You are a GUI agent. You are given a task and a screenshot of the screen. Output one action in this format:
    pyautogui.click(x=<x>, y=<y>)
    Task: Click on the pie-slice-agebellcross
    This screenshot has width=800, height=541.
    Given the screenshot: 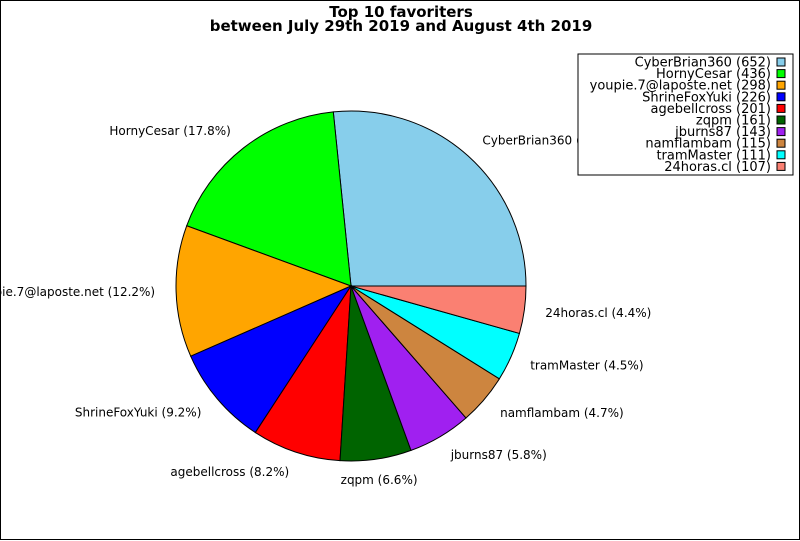 What is the action you would take?
    pyautogui.click(x=303, y=373)
    